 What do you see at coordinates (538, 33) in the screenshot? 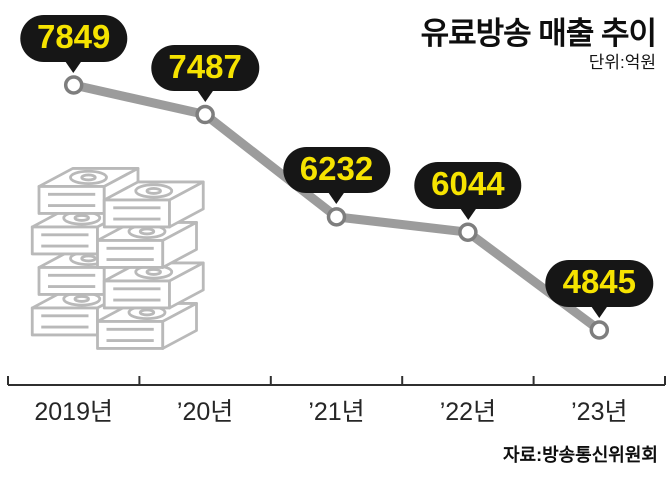
I see `chart-title: 유료방송 매출 추이` at bounding box center [538, 33].